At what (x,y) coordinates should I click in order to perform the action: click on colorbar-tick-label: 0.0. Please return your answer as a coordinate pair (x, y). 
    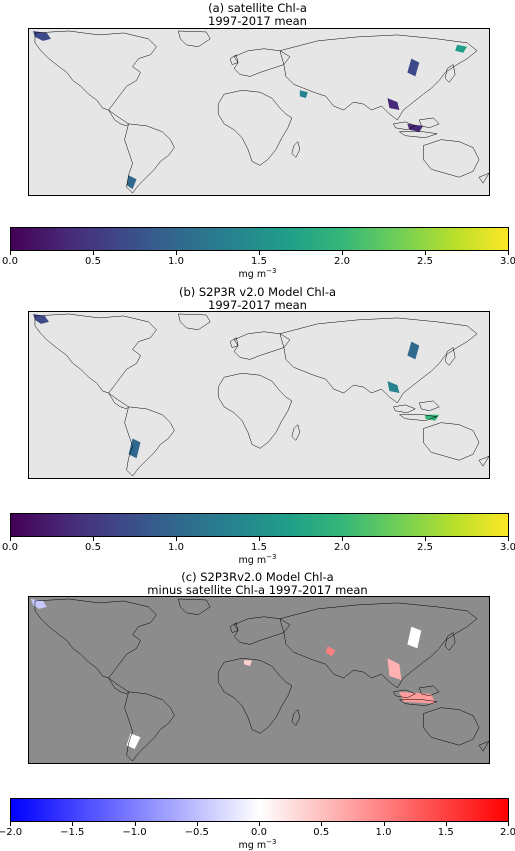
    Looking at the image, I should click on (10, 261).